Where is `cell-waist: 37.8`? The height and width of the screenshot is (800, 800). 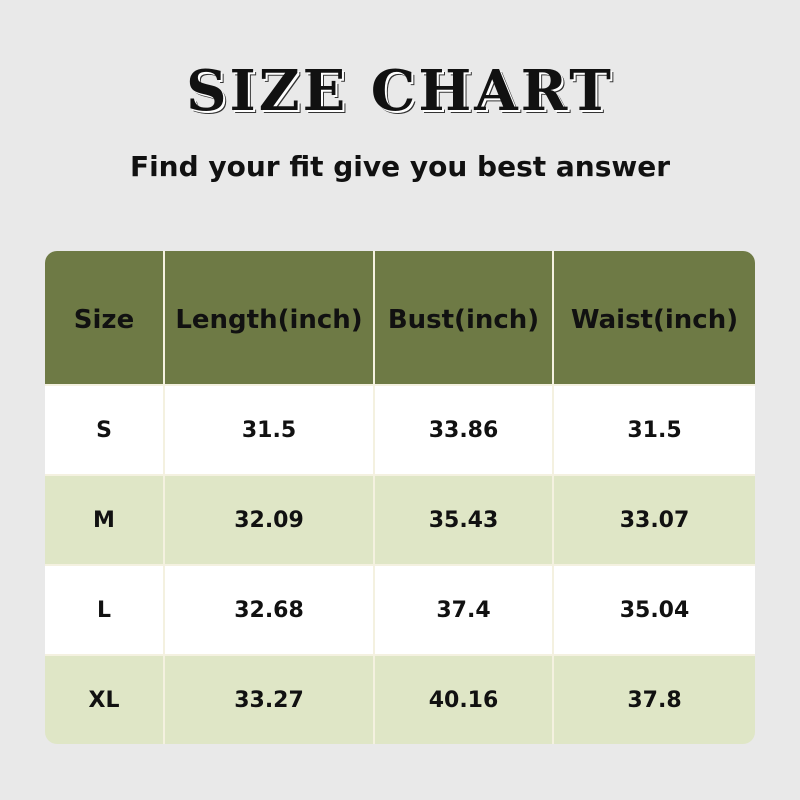 cell-waist: 37.8 is located at coordinates (654, 700).